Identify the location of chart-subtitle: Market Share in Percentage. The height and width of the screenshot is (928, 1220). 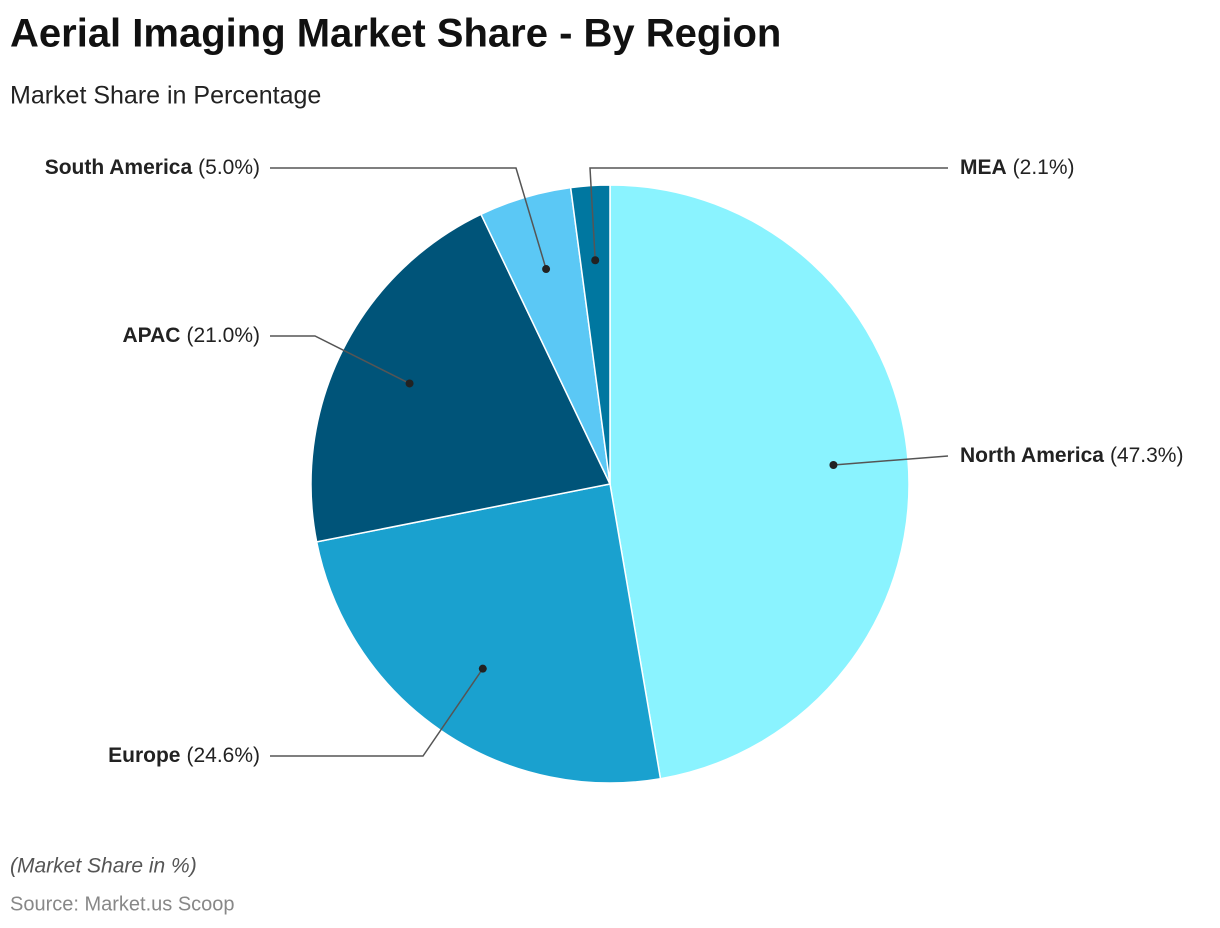
(165, 96).